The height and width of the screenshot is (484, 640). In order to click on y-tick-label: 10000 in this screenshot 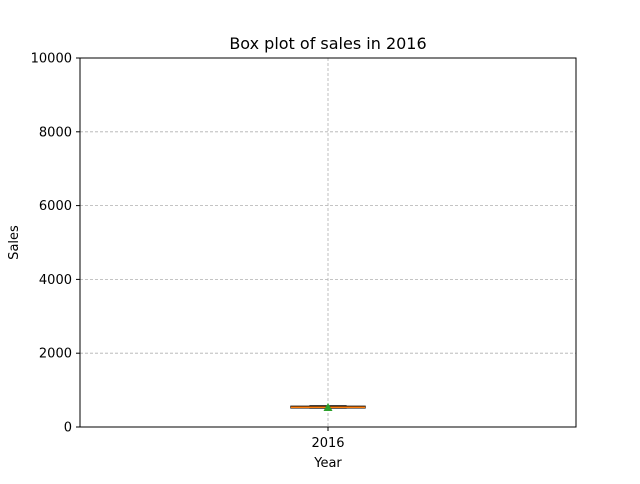, I will do `click(51, 59)`.